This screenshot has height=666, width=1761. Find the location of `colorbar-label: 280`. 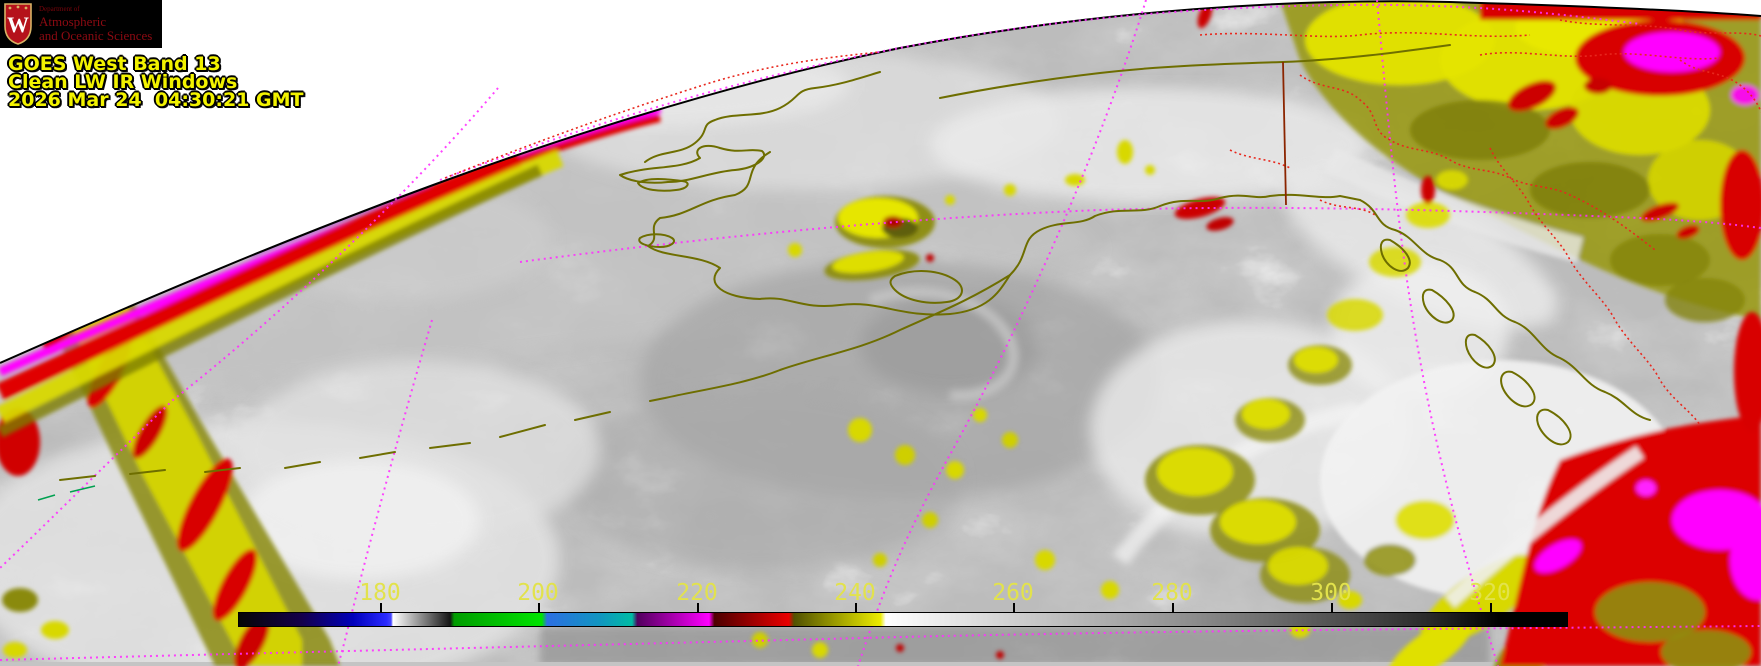

colorbar-label: 280 is located at coordinates (1172, 593).